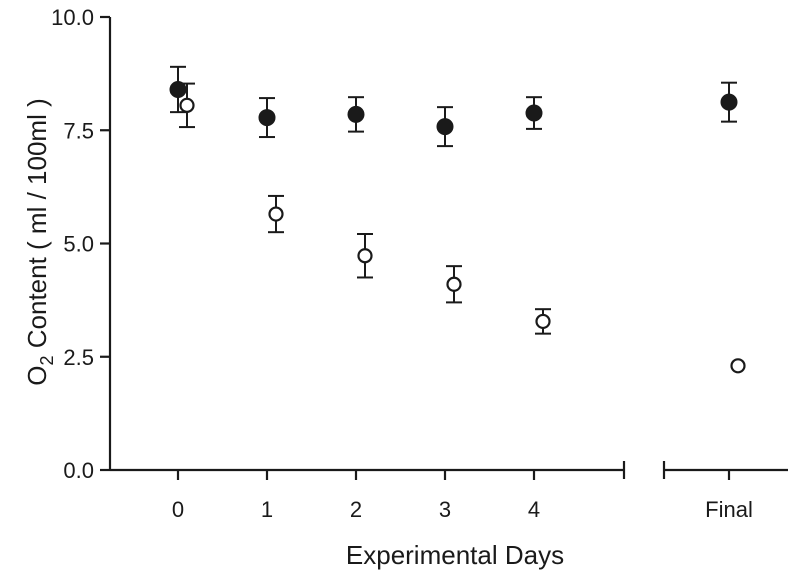 This screenshot has height=580, width=800. What do you see at coordinates (78, 470) in the screenshot?
I see `y-tick-label: 0.0` at bounding box center [78, 470].